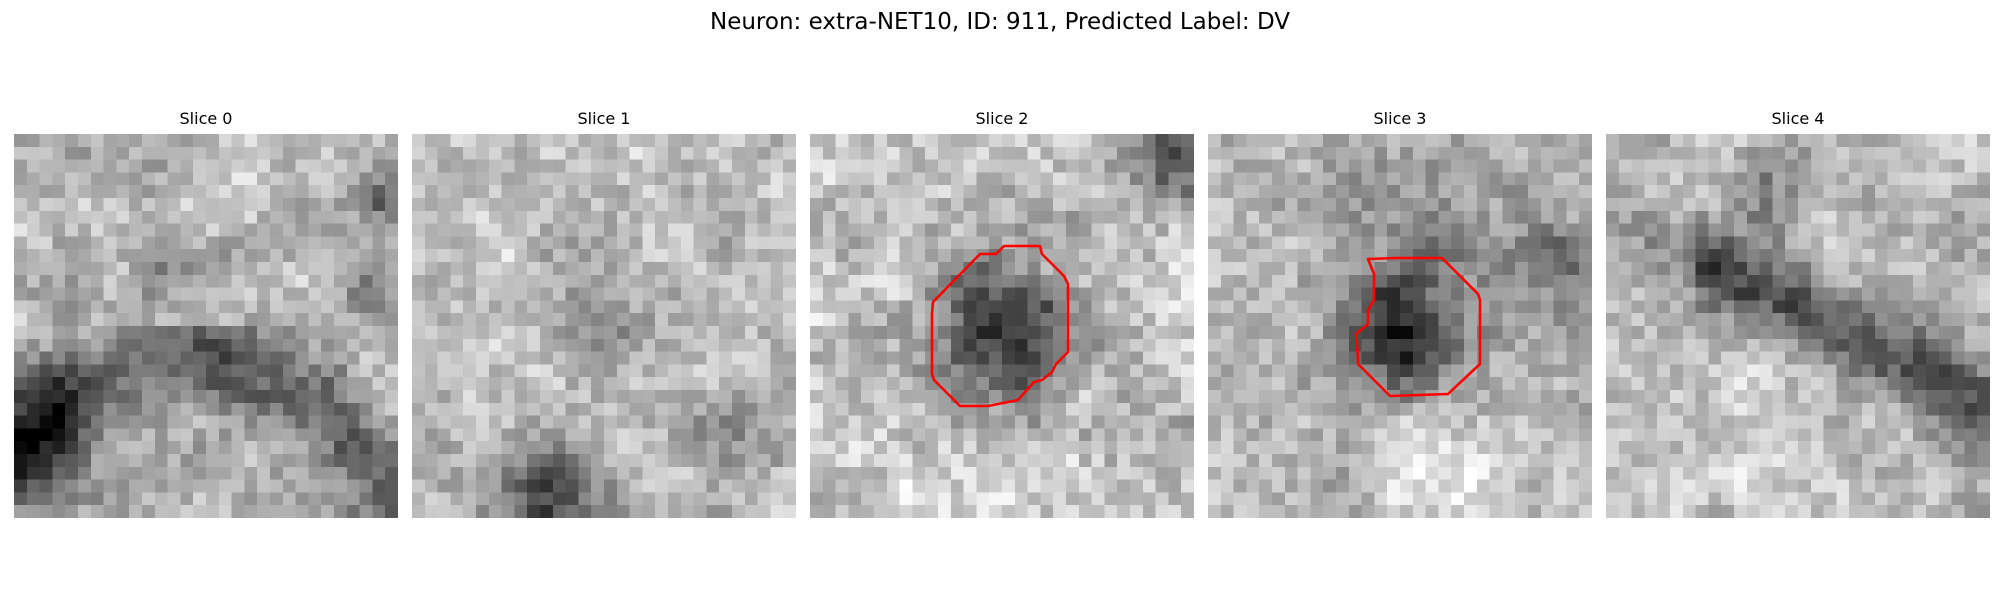  I want to click on slice-panel-4: Slice 4, so click(1798, 314).